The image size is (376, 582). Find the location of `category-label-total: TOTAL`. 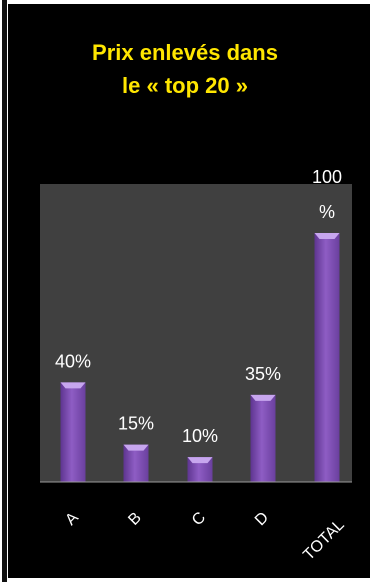

category-label-total: TOTAL is located at coordinates (324, 540).